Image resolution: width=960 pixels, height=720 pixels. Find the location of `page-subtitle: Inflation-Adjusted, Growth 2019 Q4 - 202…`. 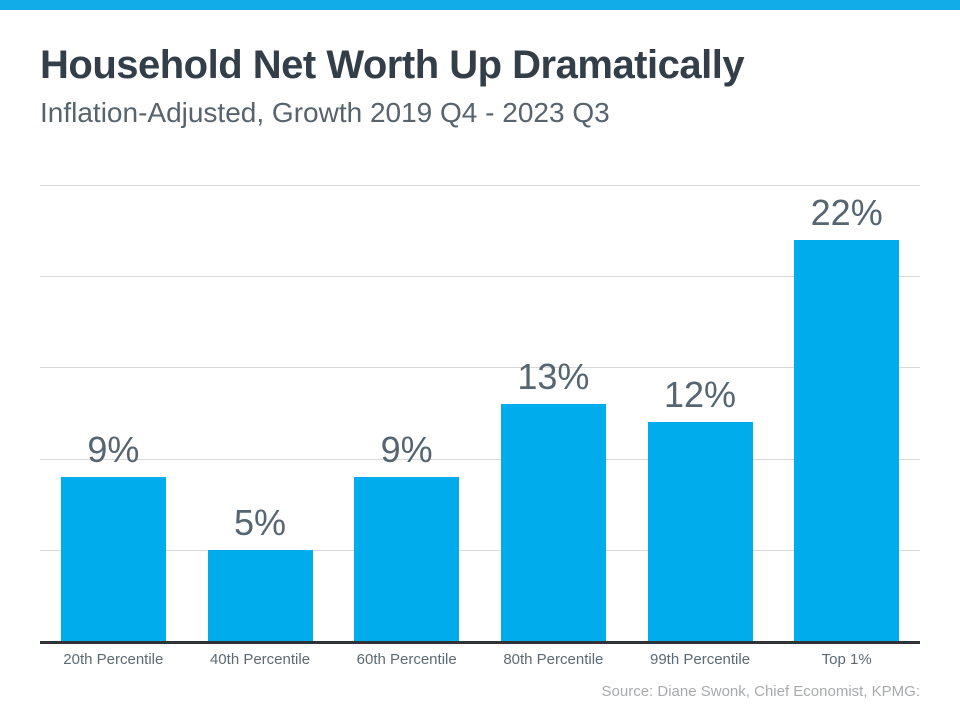

page-subtitle: Inflation-Adjusted, Growth 2019 Q4 - 202… is located at coordinates (325, 112).